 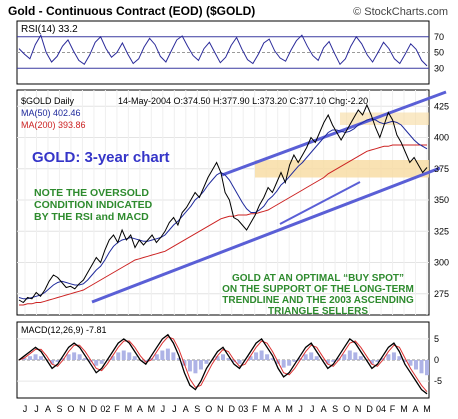 I want to click on rsi-tick-label: 70, so click(x=439, y=37).